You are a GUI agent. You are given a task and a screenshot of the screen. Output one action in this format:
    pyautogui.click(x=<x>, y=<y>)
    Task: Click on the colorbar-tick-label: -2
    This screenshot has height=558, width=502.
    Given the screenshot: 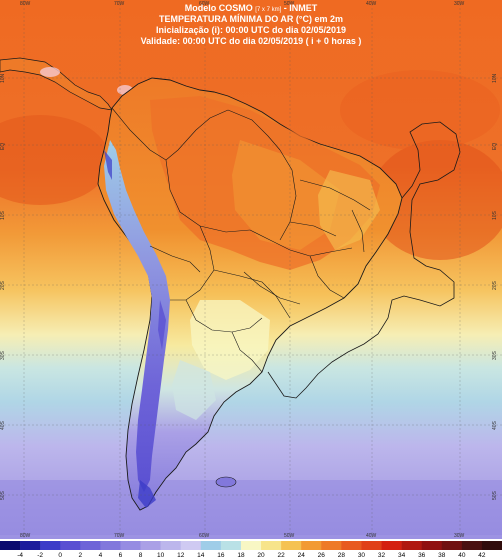 What is the action you would take?
    pyautogui.click(x=40, y=555)
    